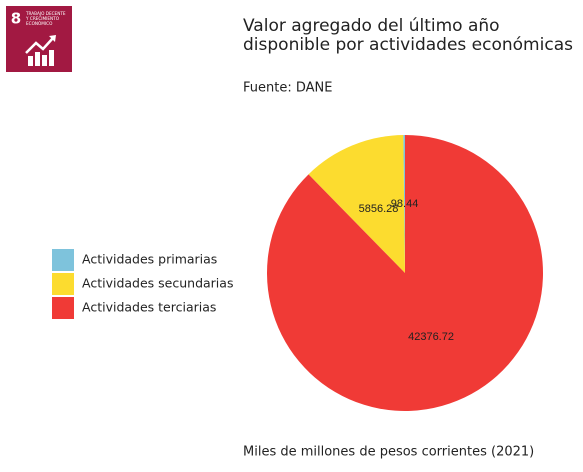 This screenshot has height=472, width=583. I want to click on chart-subtitle: Fuente: DANE, so click(287, 88).